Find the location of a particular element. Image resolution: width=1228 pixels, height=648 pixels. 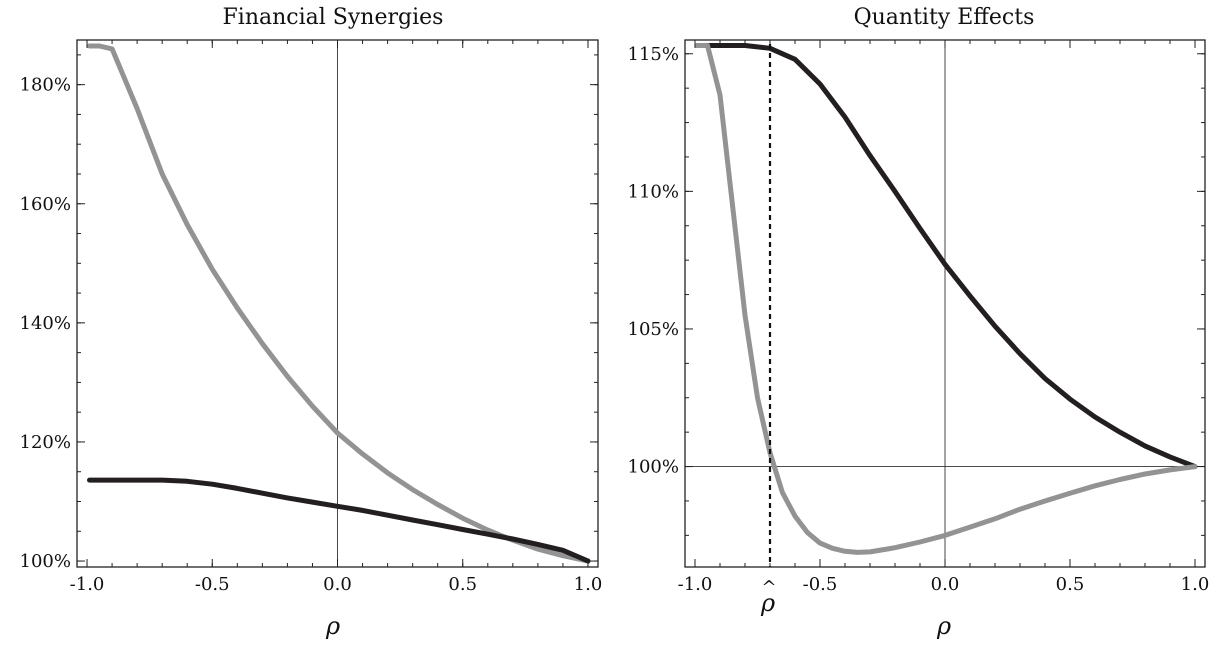

chart-title: Financial Synergies is located at coordinates (333, 17).